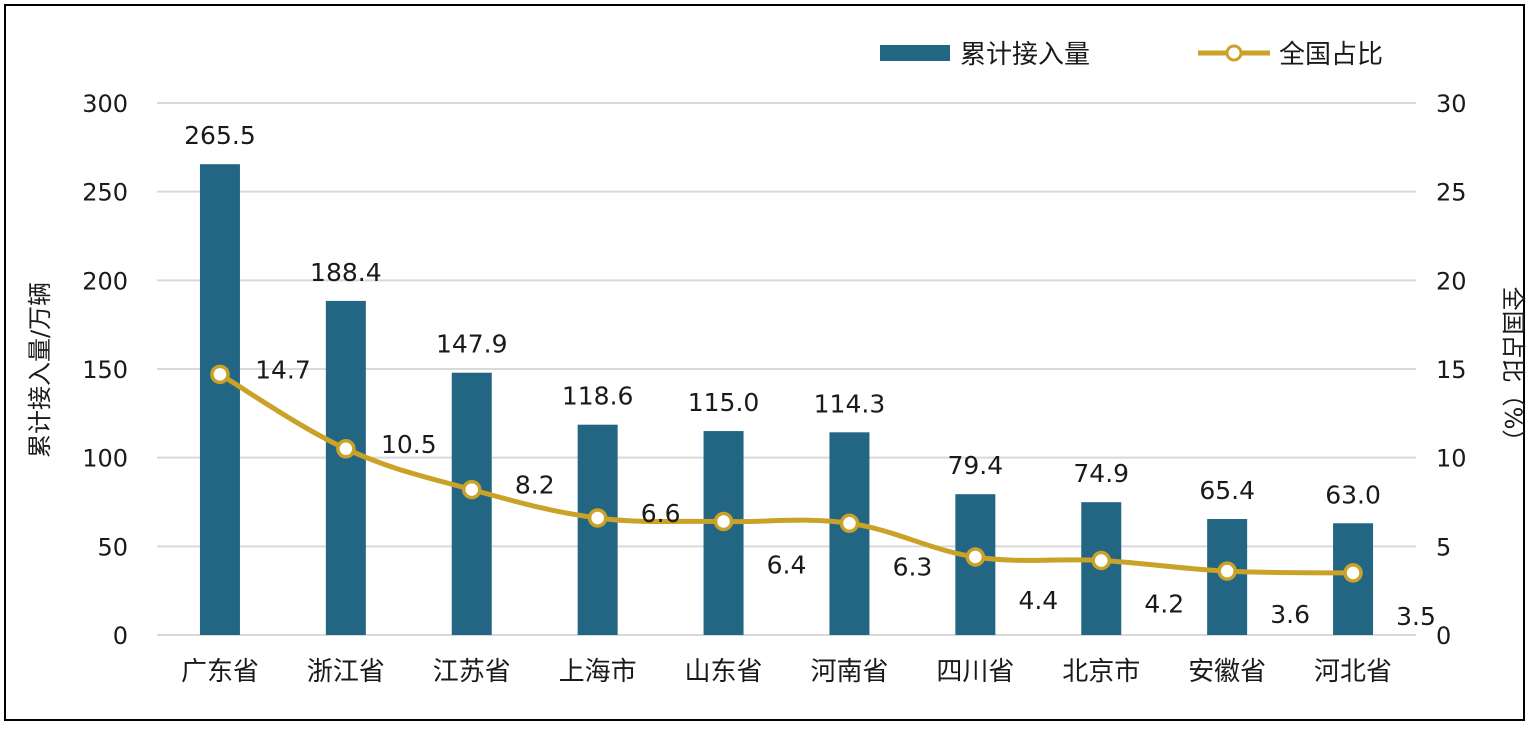 This screenshot has height=729, width=1533. I want to click on right-tick-label: 15, so click(1451, 370).